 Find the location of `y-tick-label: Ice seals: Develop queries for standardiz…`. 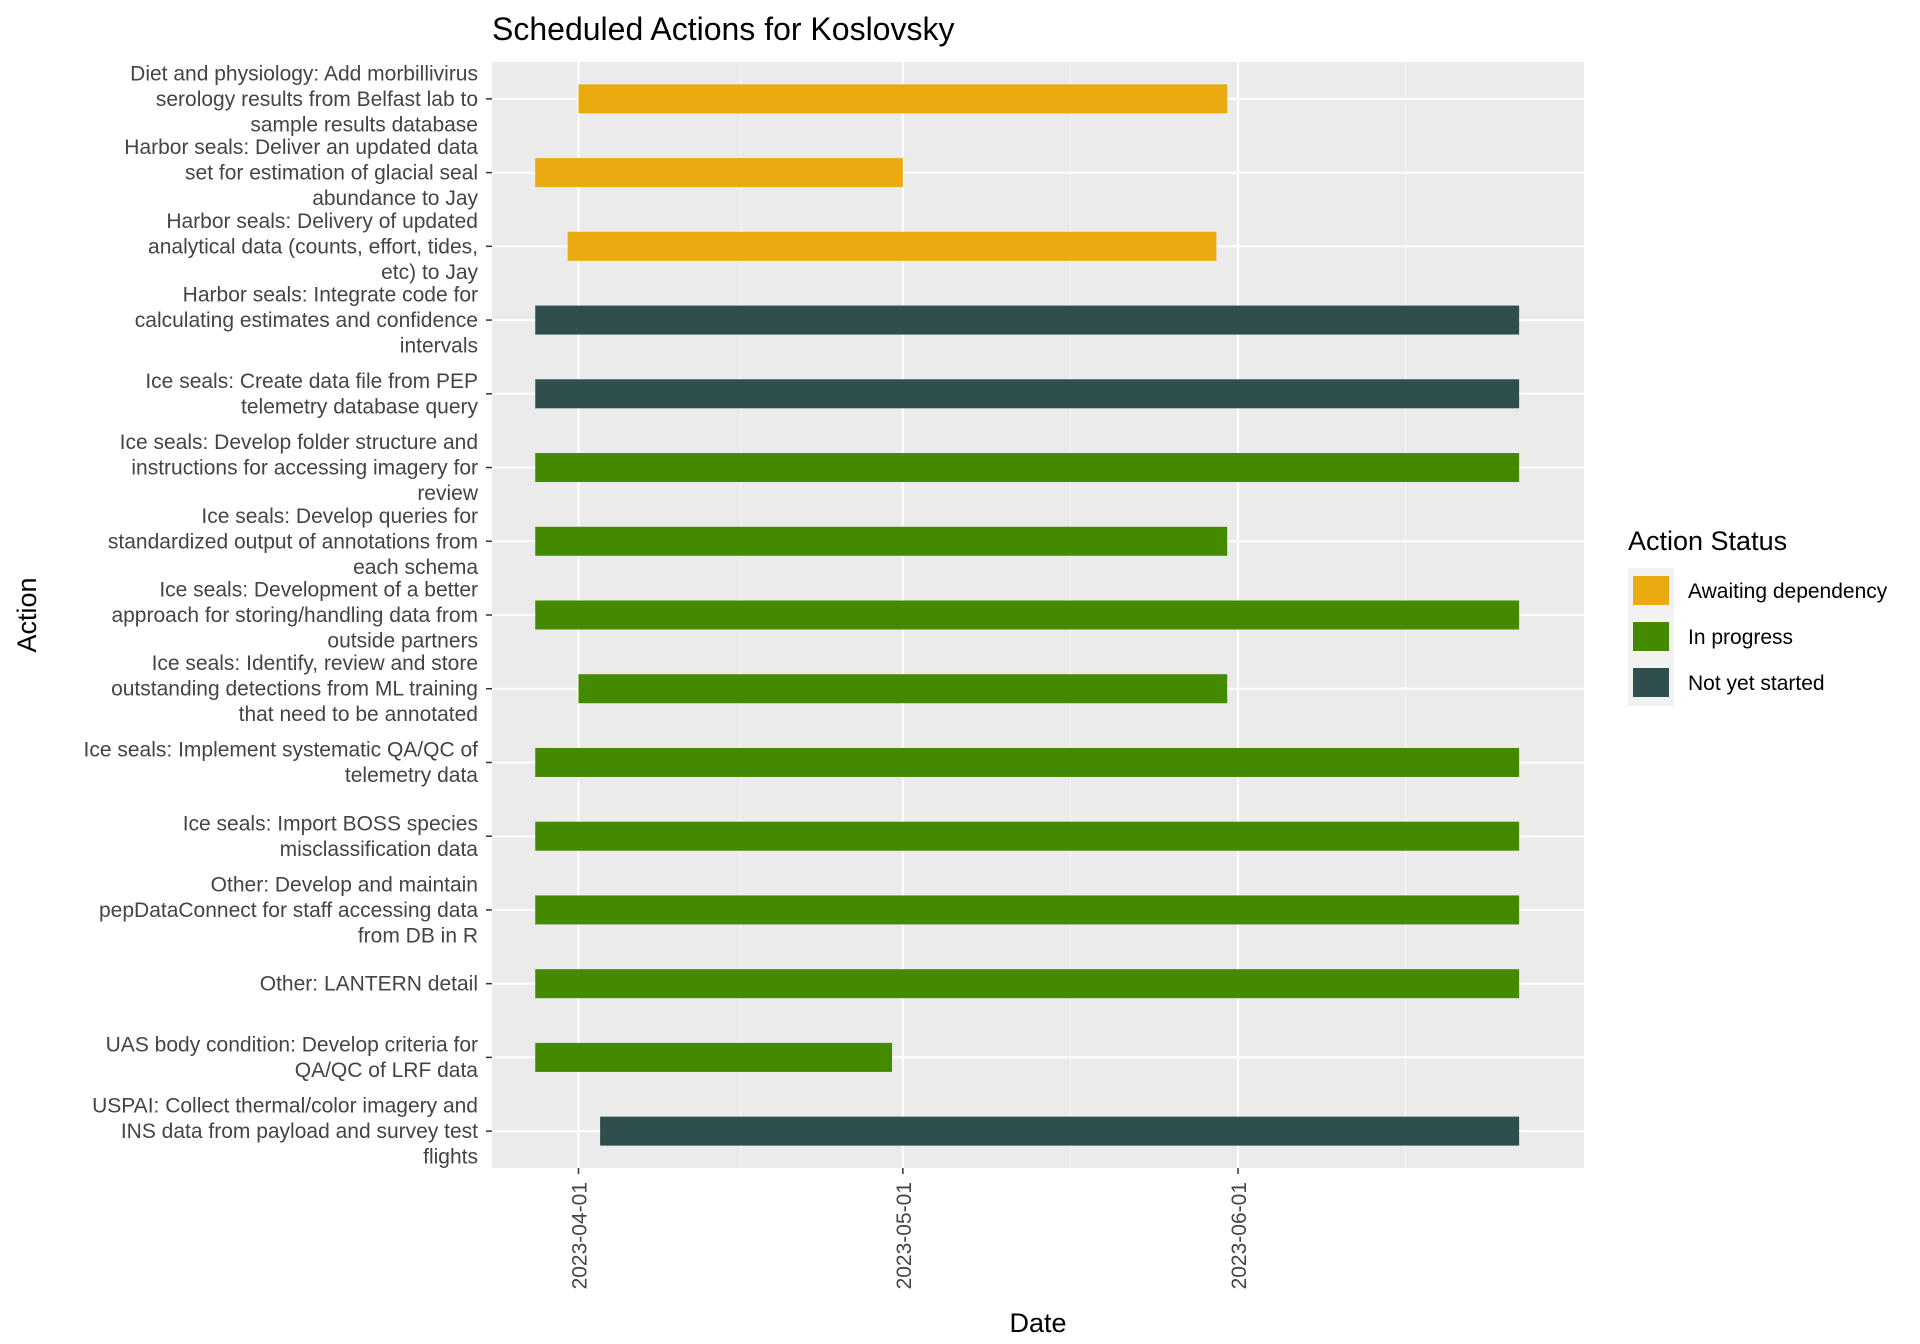

y-tick-label: Ice seals: Develop queries for standardiz… is located at coordinates (293, 542).